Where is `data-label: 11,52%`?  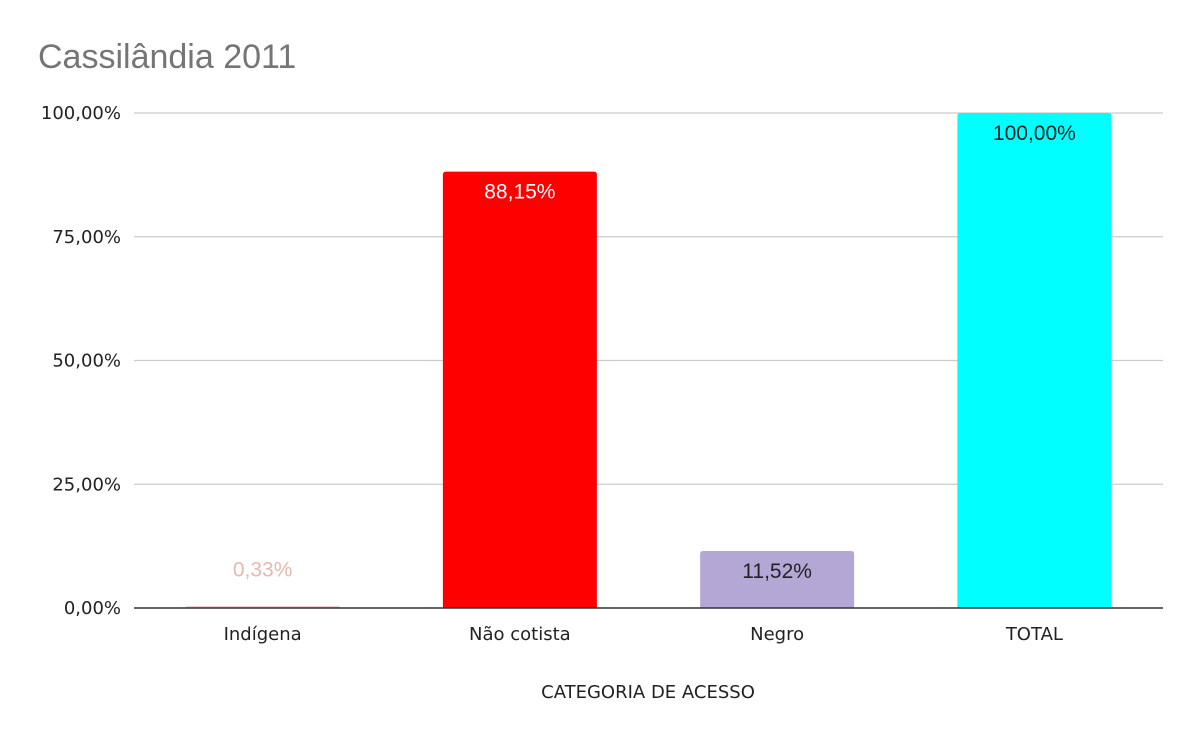 data-label: 11,52% is located at coordinates (777, 571).